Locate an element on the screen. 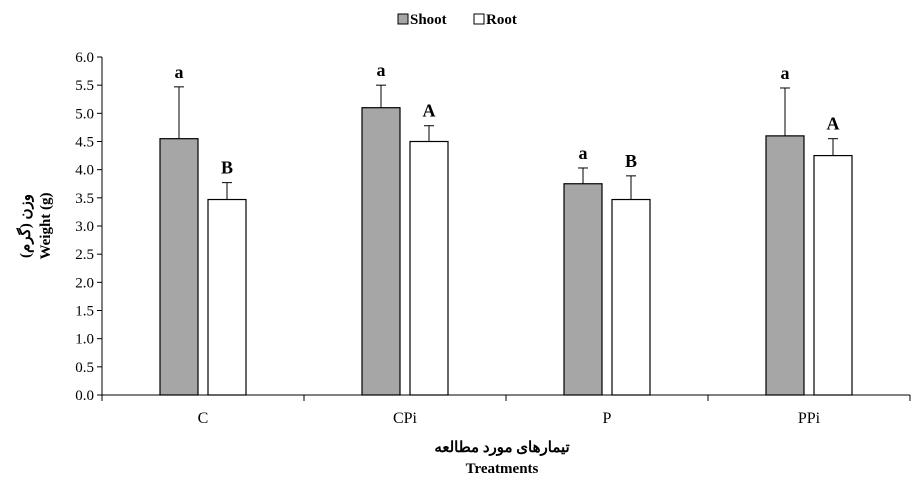  y-tick-label: 6.0 is located at coordinates (84, 58).